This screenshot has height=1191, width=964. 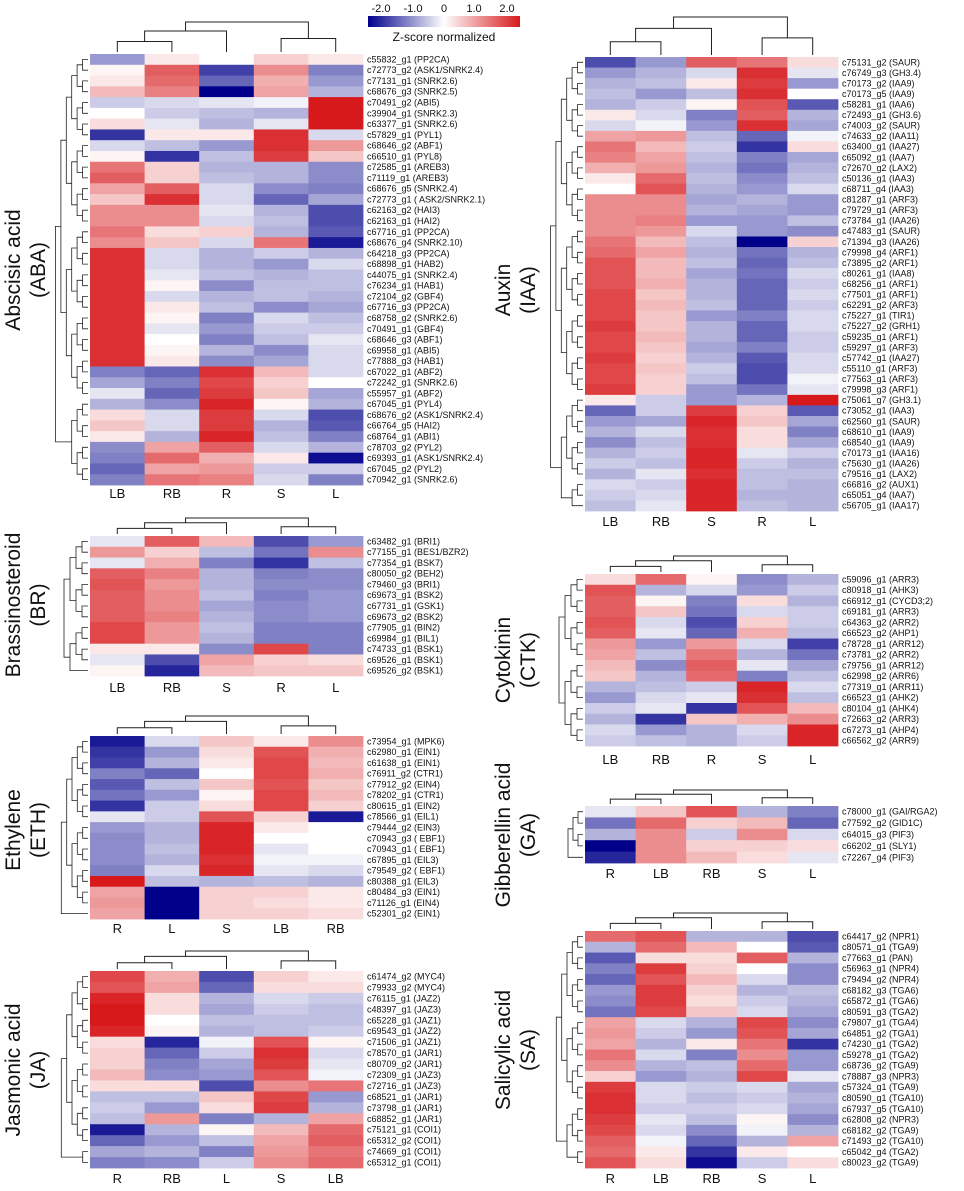 What do you see at coordinates (403, 828) in the screenshot?
I see `gene-label: c79444_g2 (EIN3)` at bounding box center [403, 828].